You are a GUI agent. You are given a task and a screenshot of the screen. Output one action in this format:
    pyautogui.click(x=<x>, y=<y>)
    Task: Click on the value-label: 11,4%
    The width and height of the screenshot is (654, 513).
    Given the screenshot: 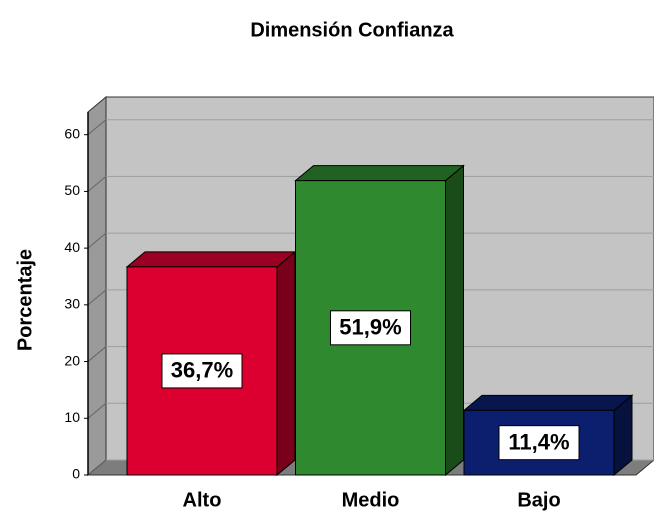 What is the action you would take?
    pyautogui.click(x=538, y=441)
    